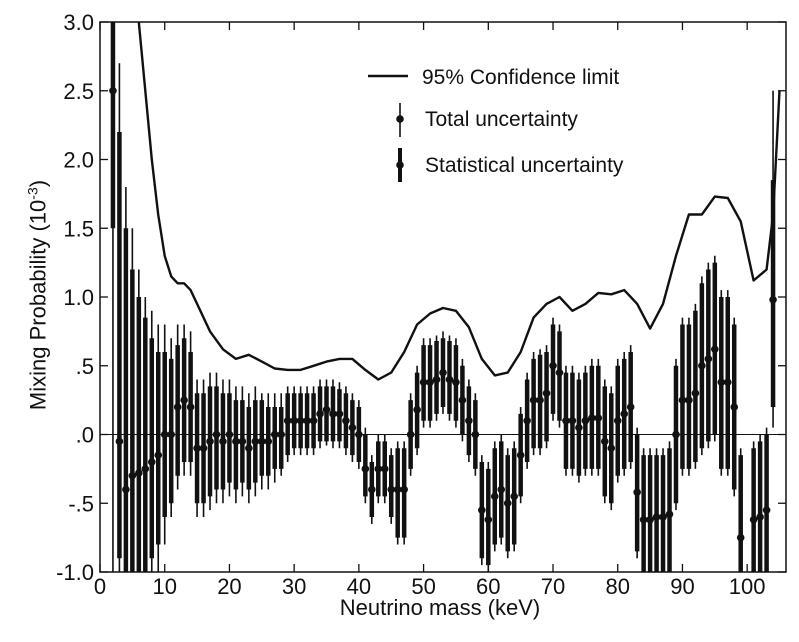  Describe the element at coordinates (81, 503) in the screenshot. I see `y-tick-label: -.5` at that location.